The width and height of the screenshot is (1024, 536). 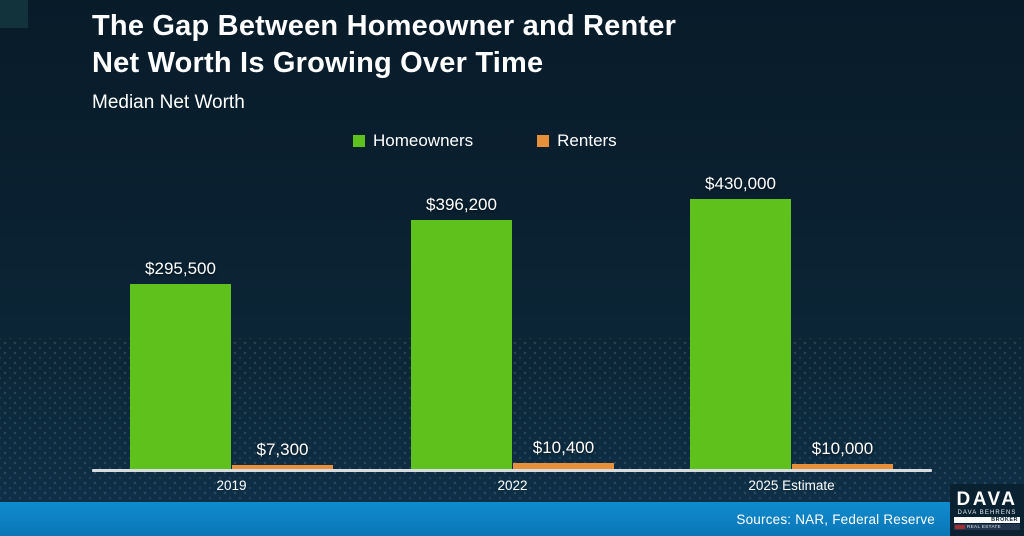 I want to click on chart-title-line2: Net Worth Is Growing Over Time, so click(x=318, y=63).